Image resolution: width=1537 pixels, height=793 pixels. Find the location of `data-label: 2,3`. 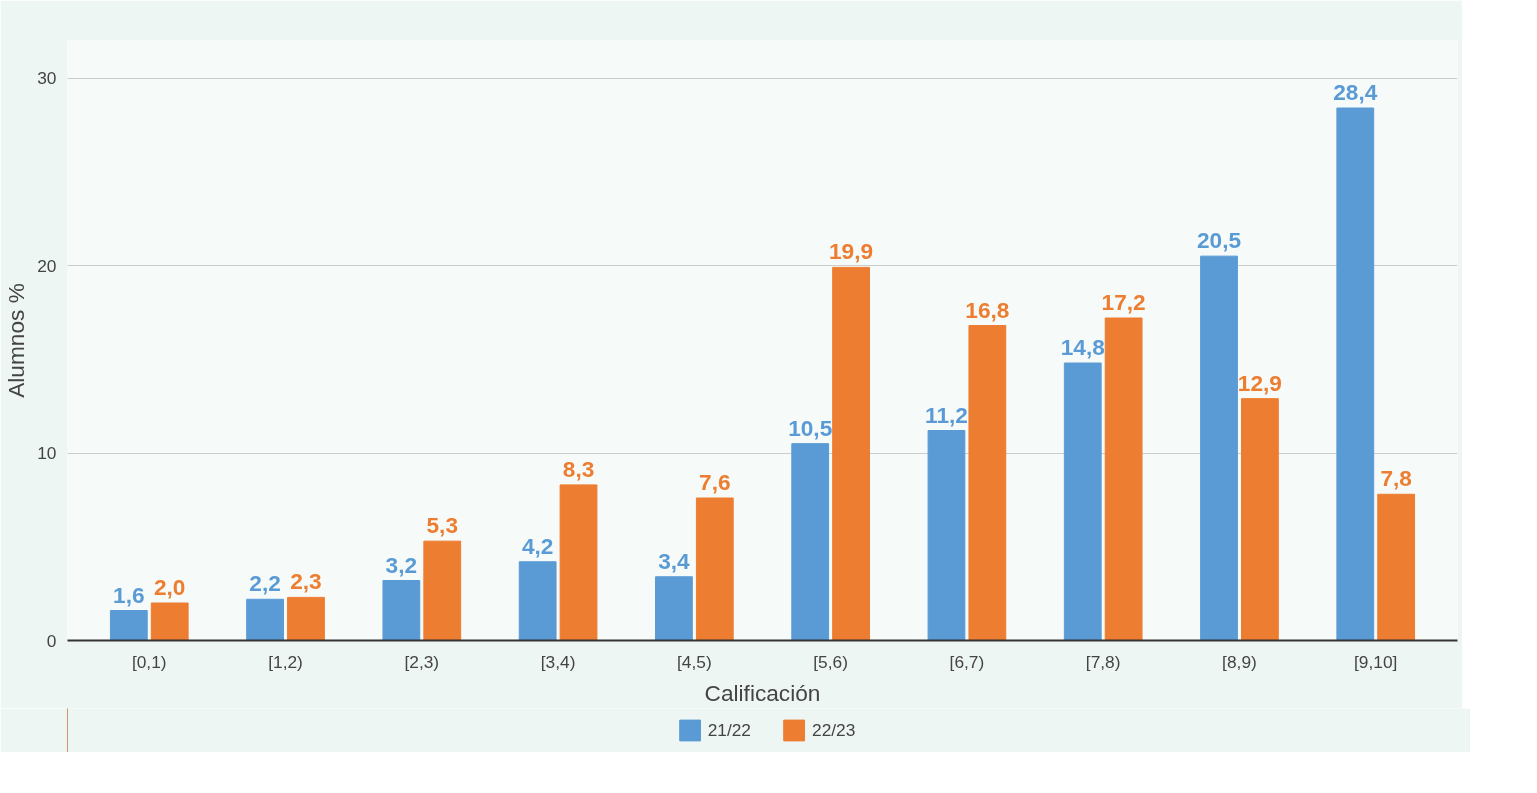

data-label: 2,3 is located at coordinates (306, 581).